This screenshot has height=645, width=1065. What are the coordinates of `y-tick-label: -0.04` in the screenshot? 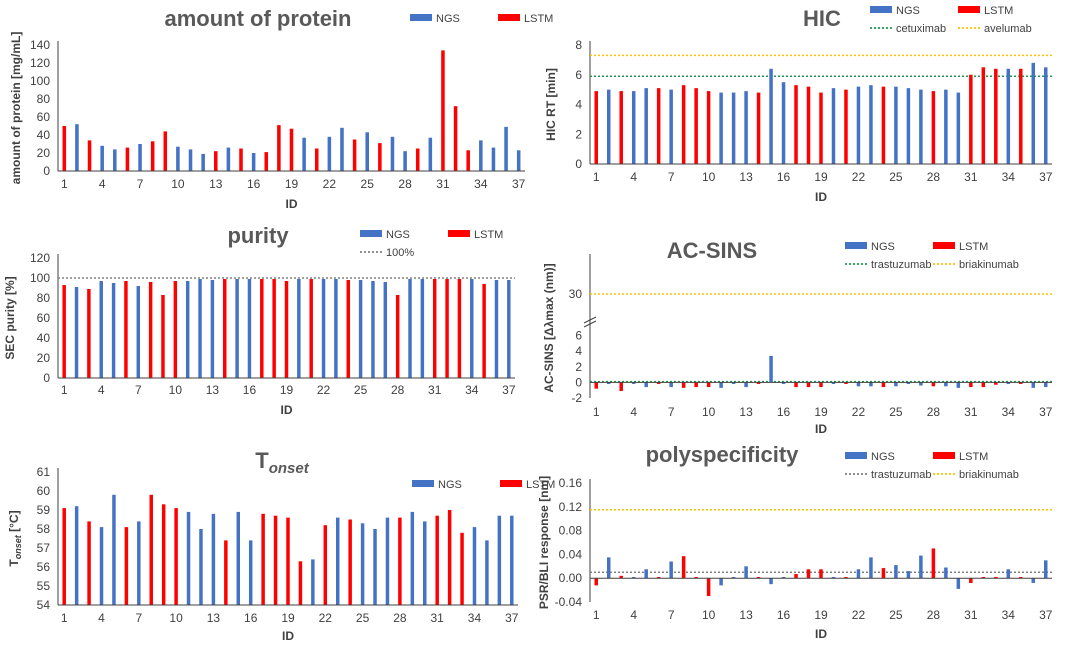 It's located at (569, 602).